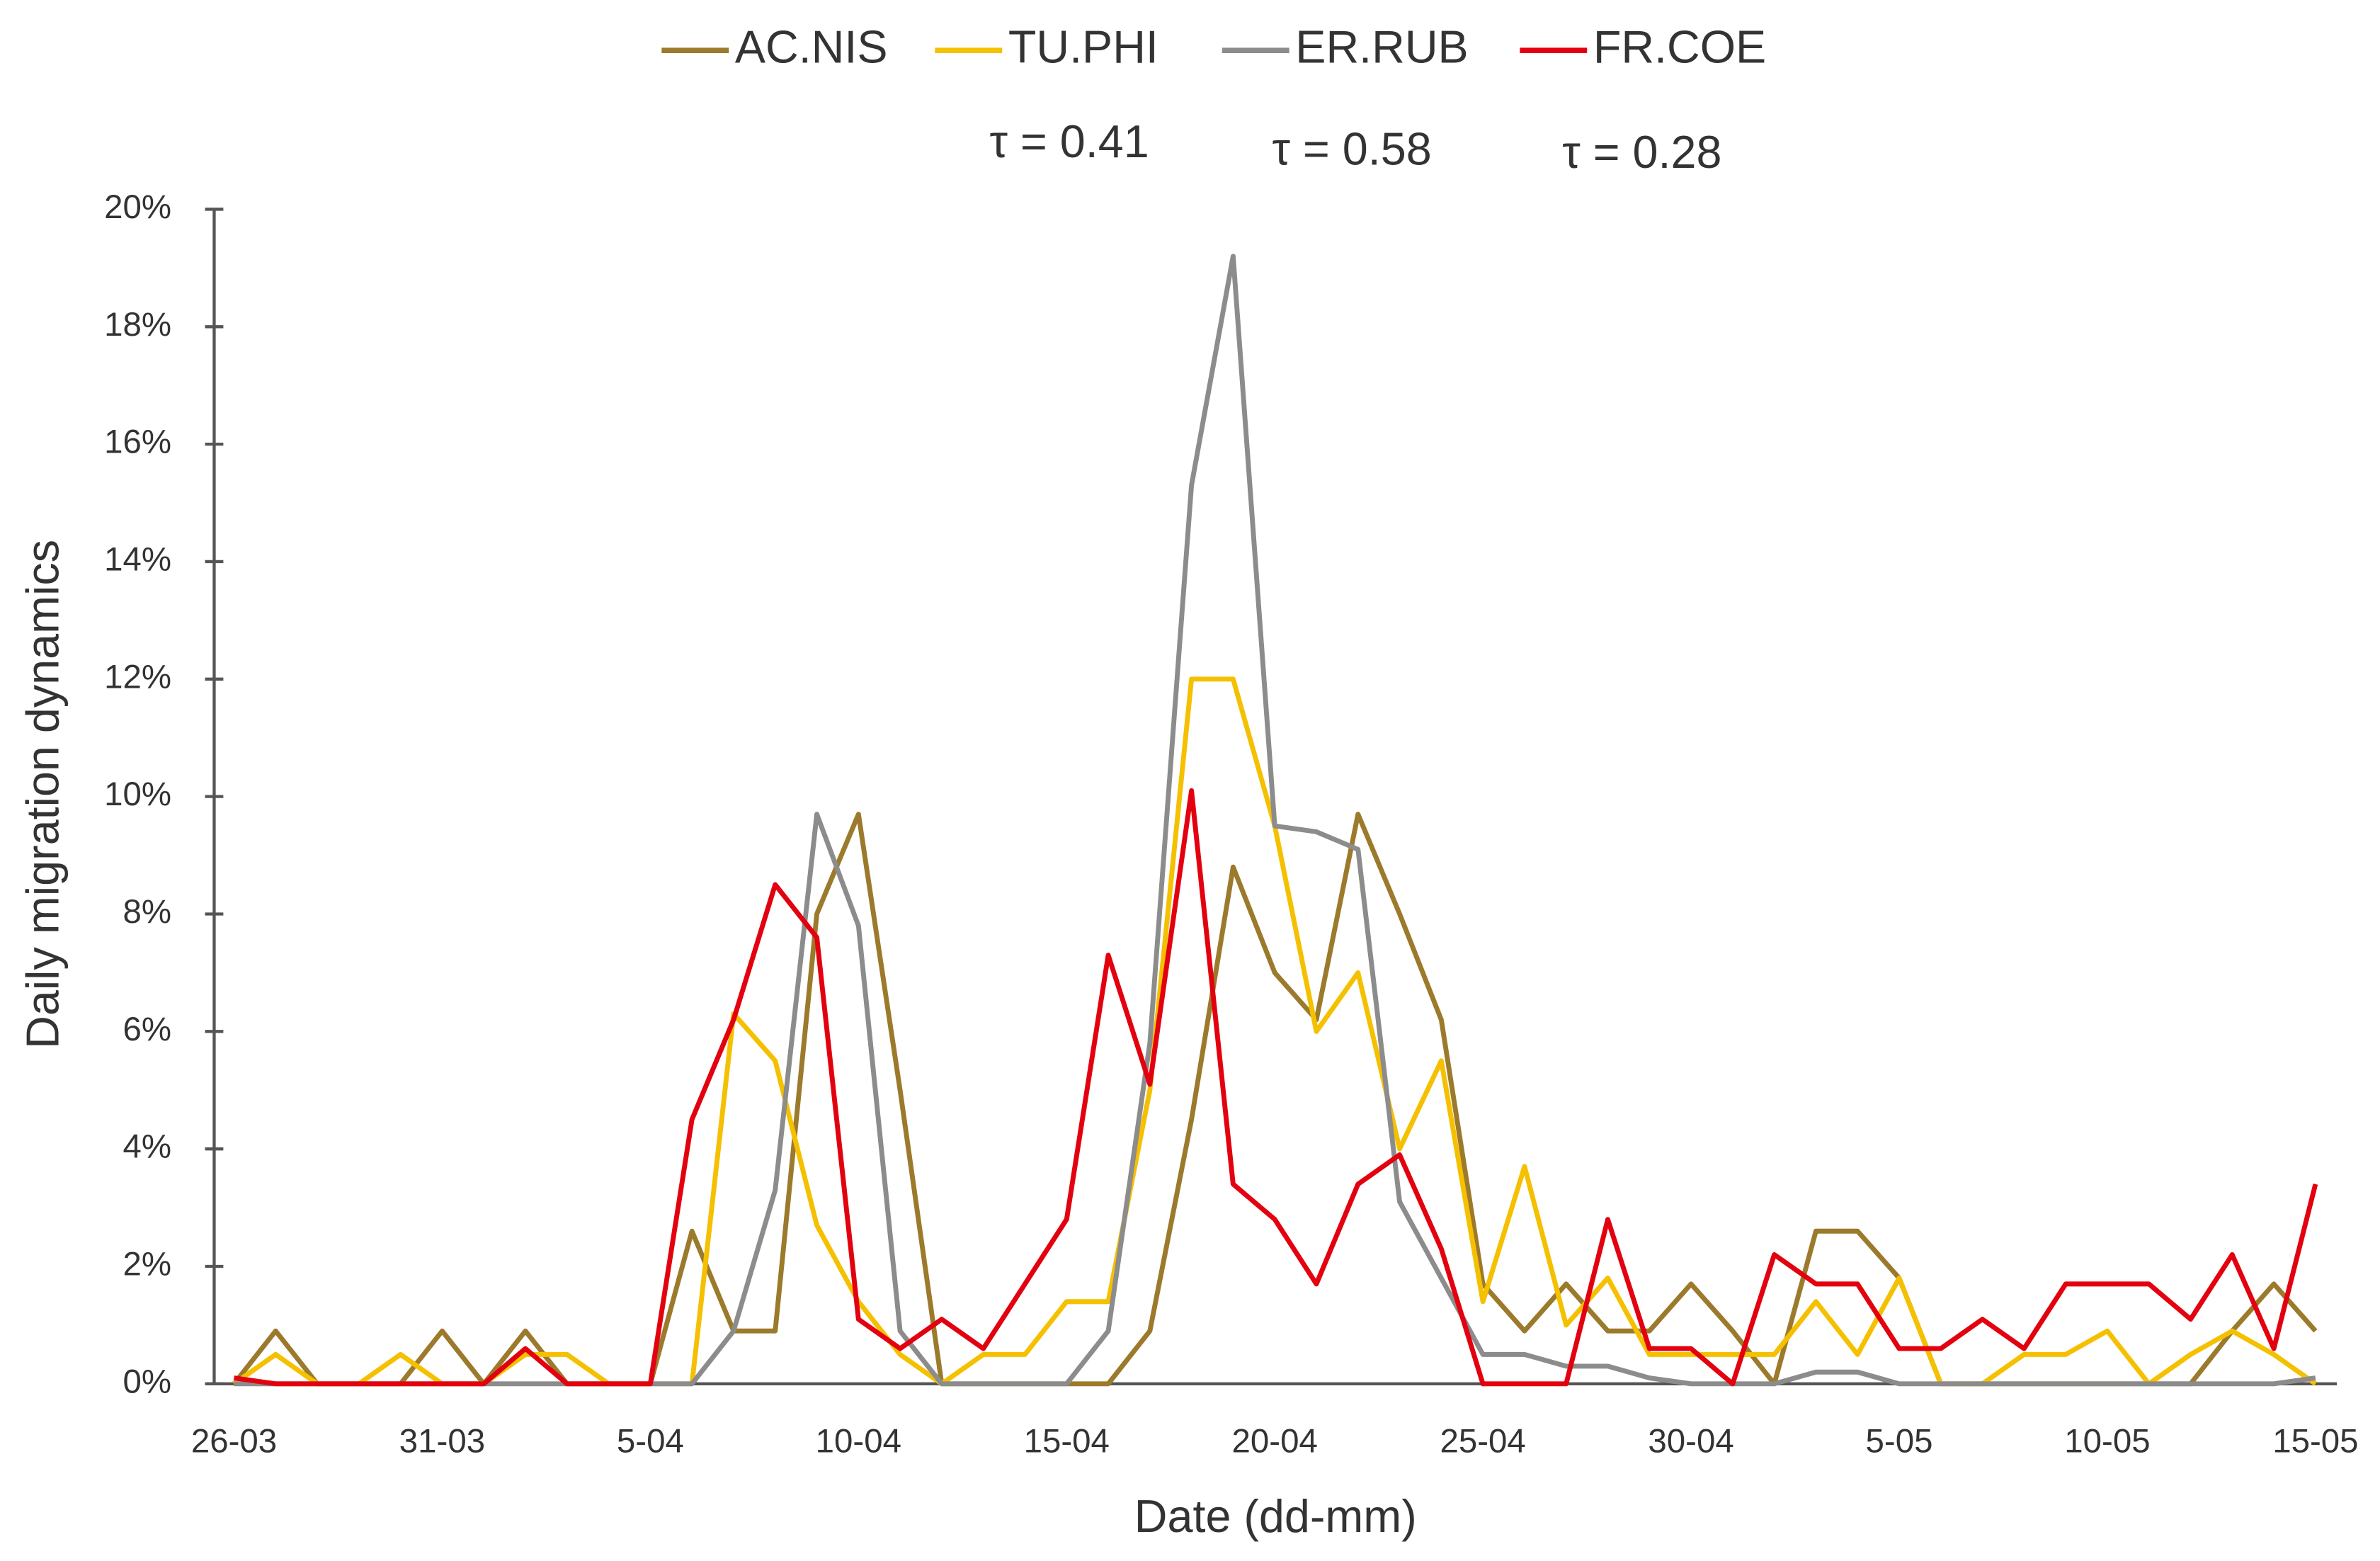 This screenshot has height=1561, width=2380. I want to click on x-tick-label: 15-05, so click(2315, 1441).